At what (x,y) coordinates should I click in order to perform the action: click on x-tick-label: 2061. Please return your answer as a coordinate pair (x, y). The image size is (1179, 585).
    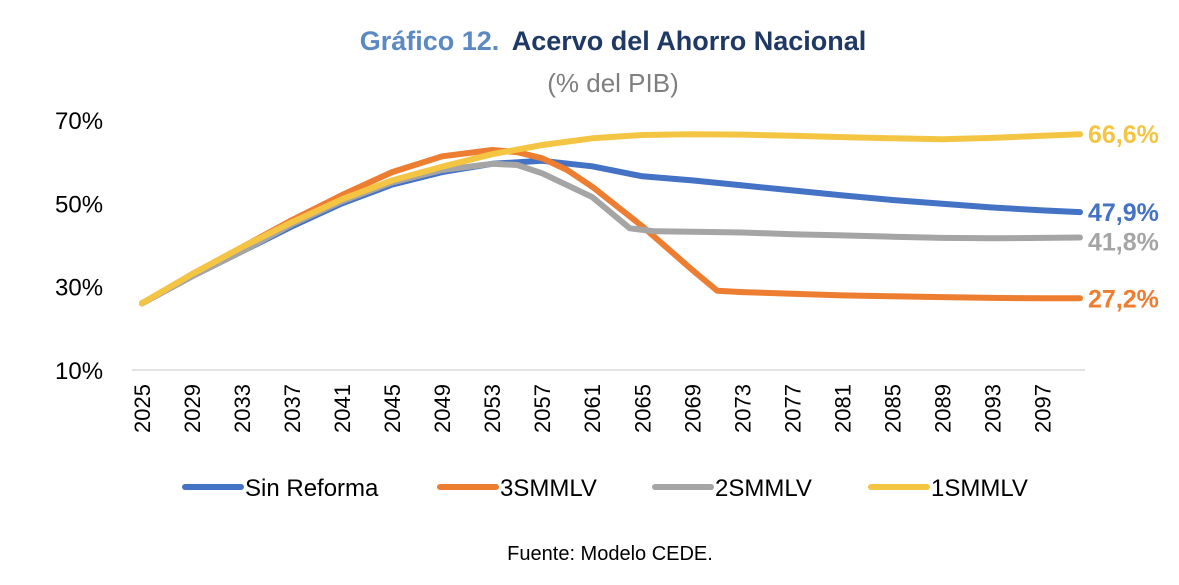
    Looking at the image, I should click on (592, 408).